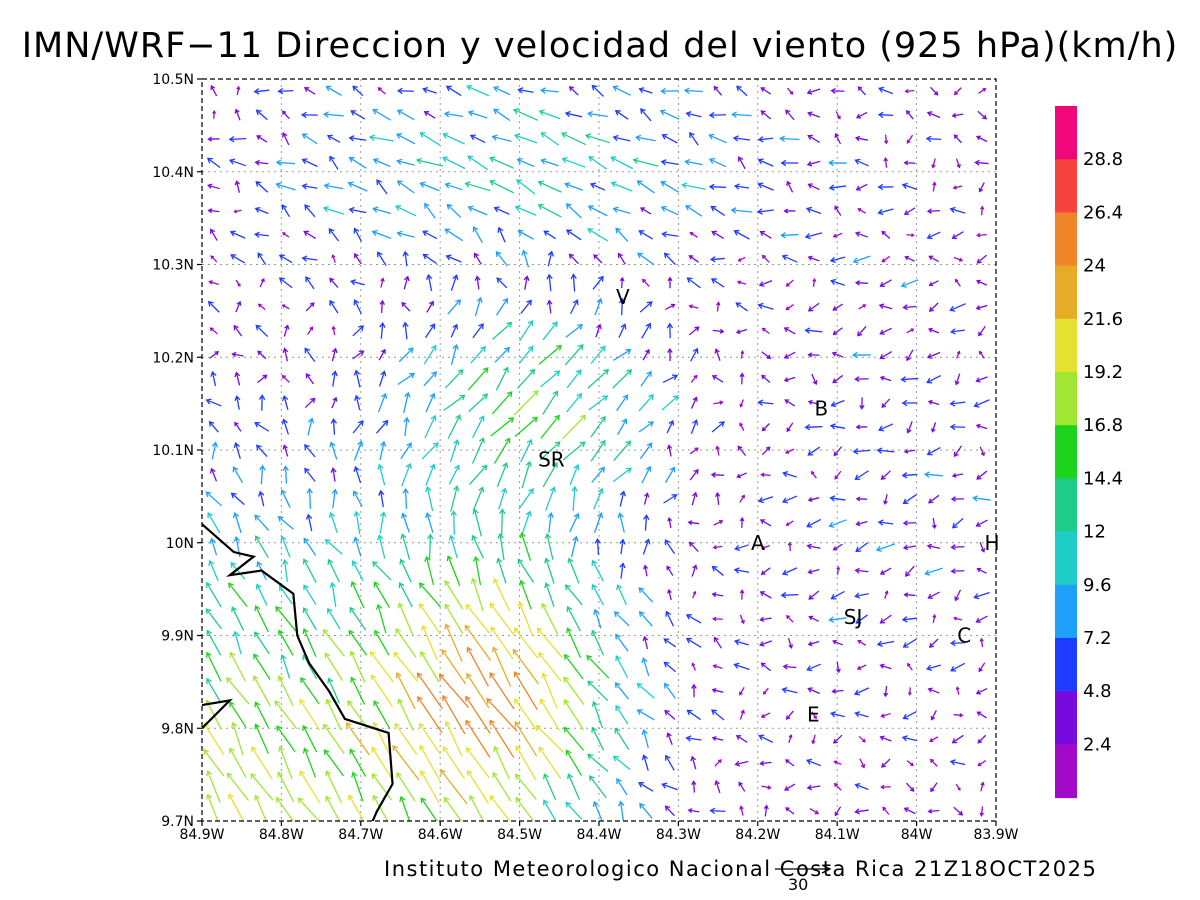 The width and height of the screenshot is (1200, 900). I want to click on lon-tick-label: 84.3W, so click(678, 835).